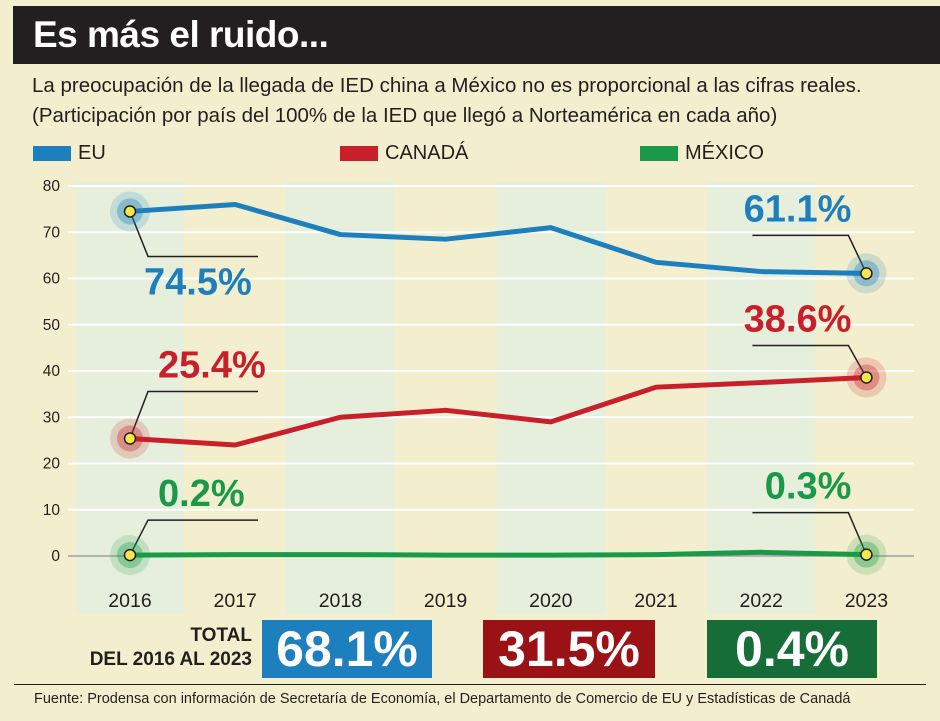 The image size is (940, 721). What do you see at coordinates (221, 635) in the screenshot?
I see `totals-label-line1: TOTAL` at bounding box center [221, 635].